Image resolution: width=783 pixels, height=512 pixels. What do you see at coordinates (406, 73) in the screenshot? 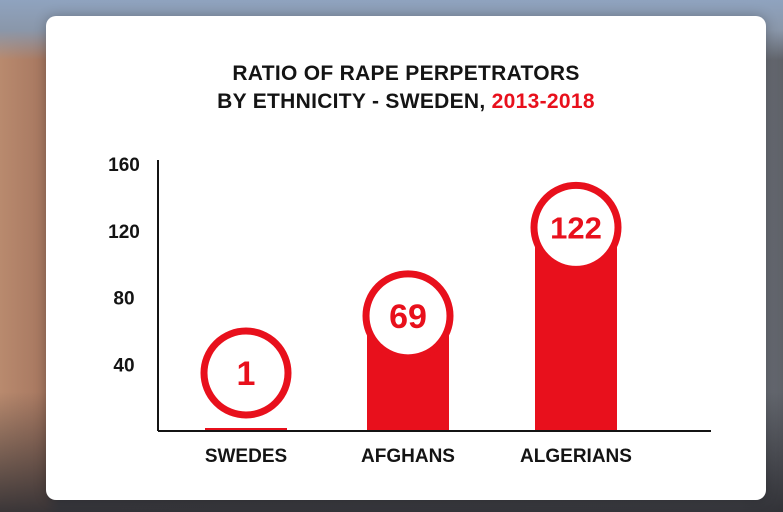
I see `chart-title-line1: RATIO OF RAPE PERPETRATORS` at bounding box center [406, 73].